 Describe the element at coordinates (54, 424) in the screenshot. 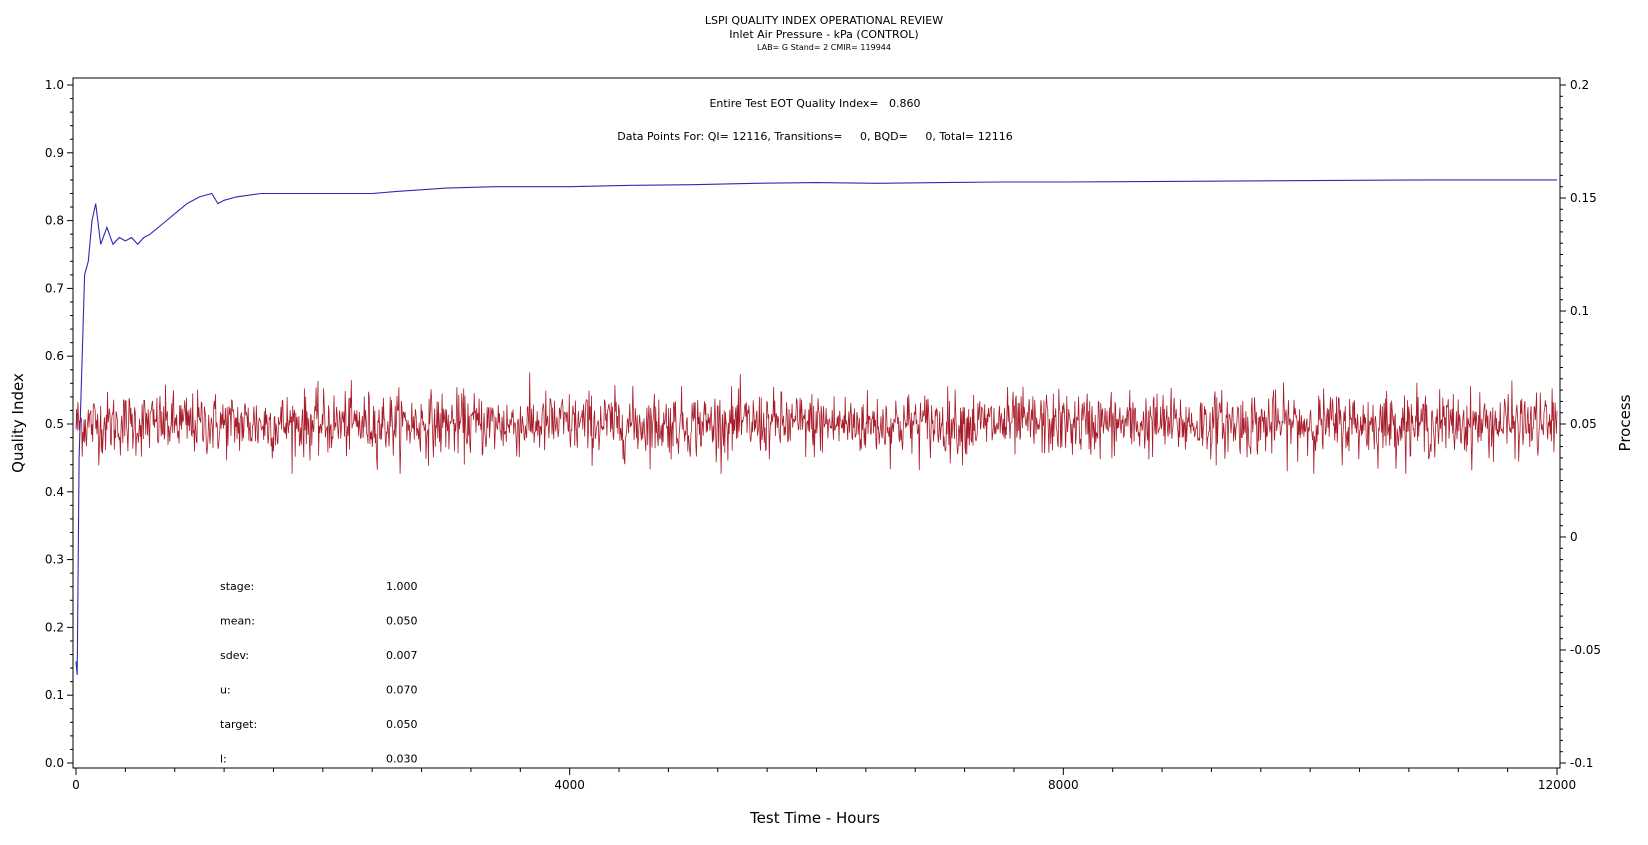

I see `y-tick-label: 0.5` at that location.